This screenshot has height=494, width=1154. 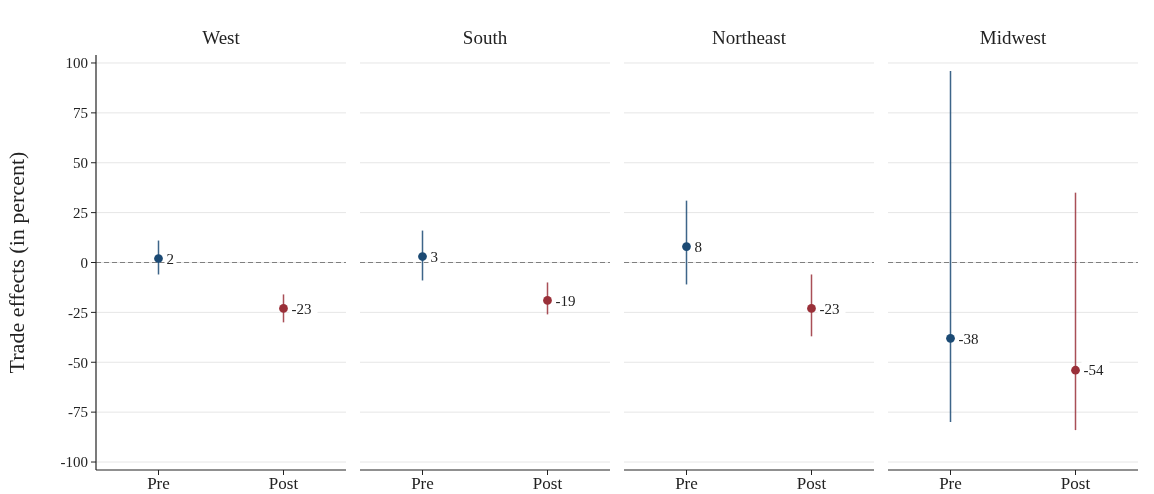 I want to click on chart-title: Midwest, so click(x=1013, y=37).